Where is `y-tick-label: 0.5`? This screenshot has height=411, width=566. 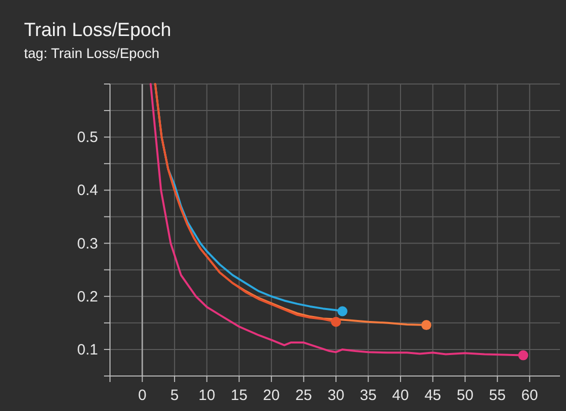 y-tick-label: 0.5 is located at coordinates (87, 137).